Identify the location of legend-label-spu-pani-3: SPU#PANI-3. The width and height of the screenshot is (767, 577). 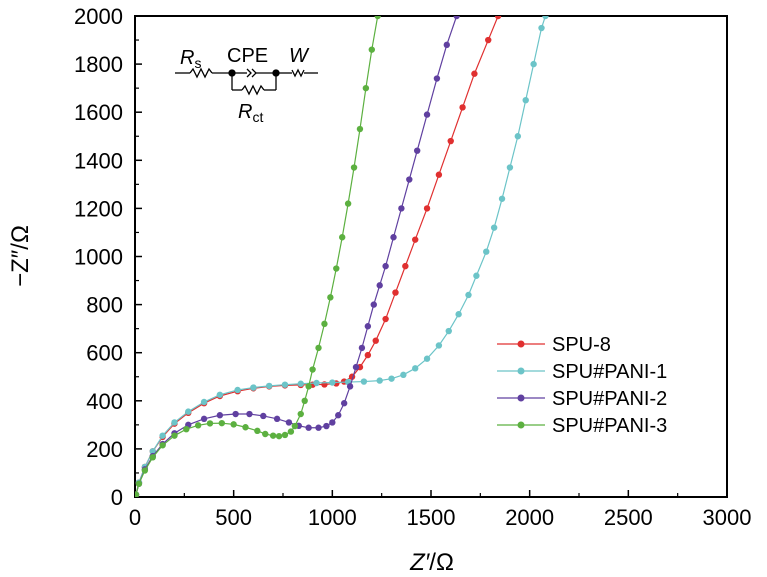
(609, 426).